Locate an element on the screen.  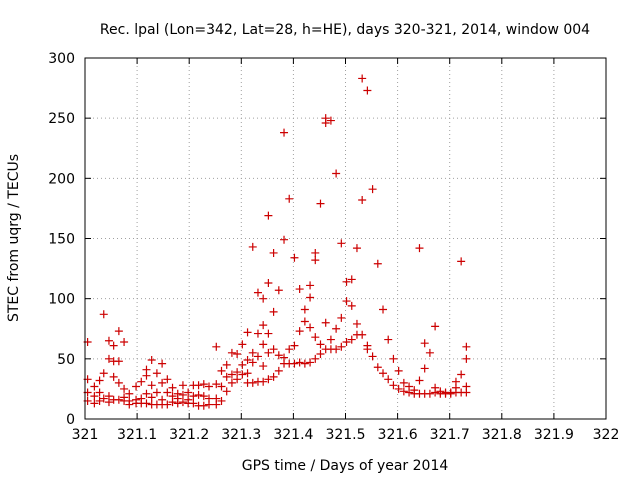
x-tick-label: 321.5 is located at coordinates (345, 435).